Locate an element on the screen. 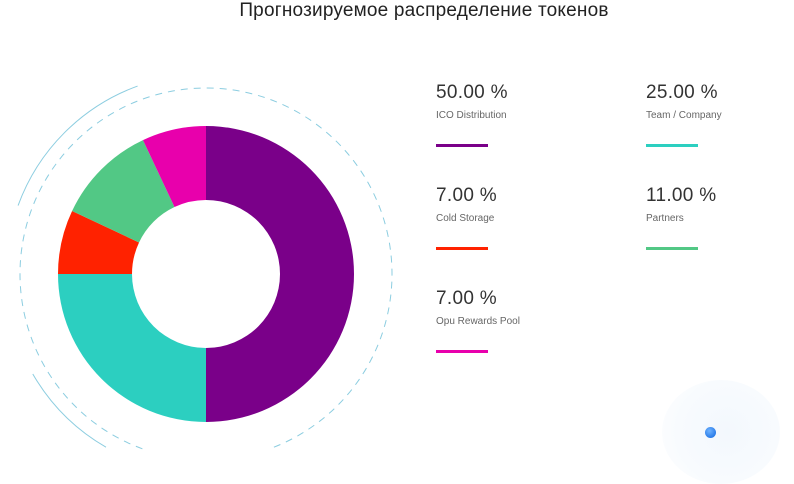 The image size is (794, 484). legend-value: 50.00 % is located at coordinates (472, 92).